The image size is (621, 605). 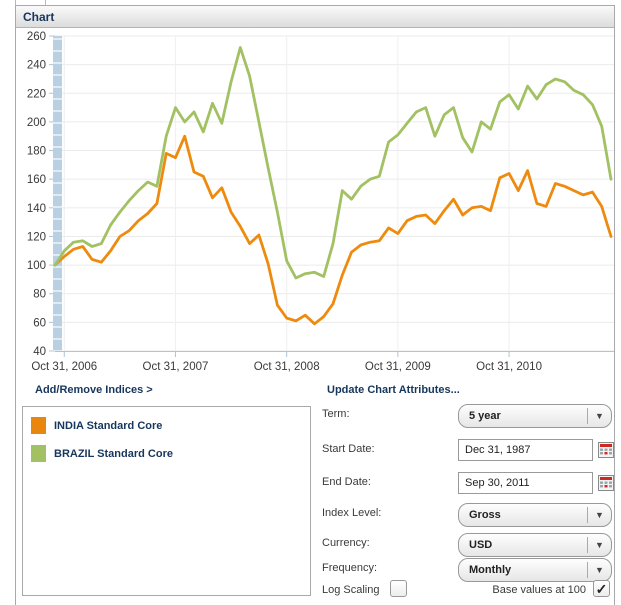 What do you see at coordinates (39, 323) in the screenshot?
I see `svg-text: 60` at bounding box center [39, 323].